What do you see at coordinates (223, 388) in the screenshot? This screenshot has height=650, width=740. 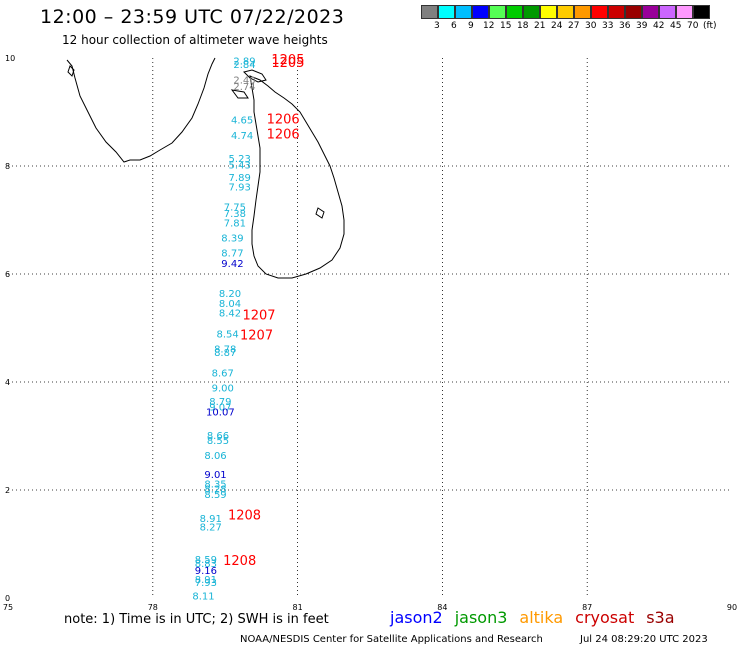 I see `wave-height-label: 9.00` at bounding box center [223, 388].